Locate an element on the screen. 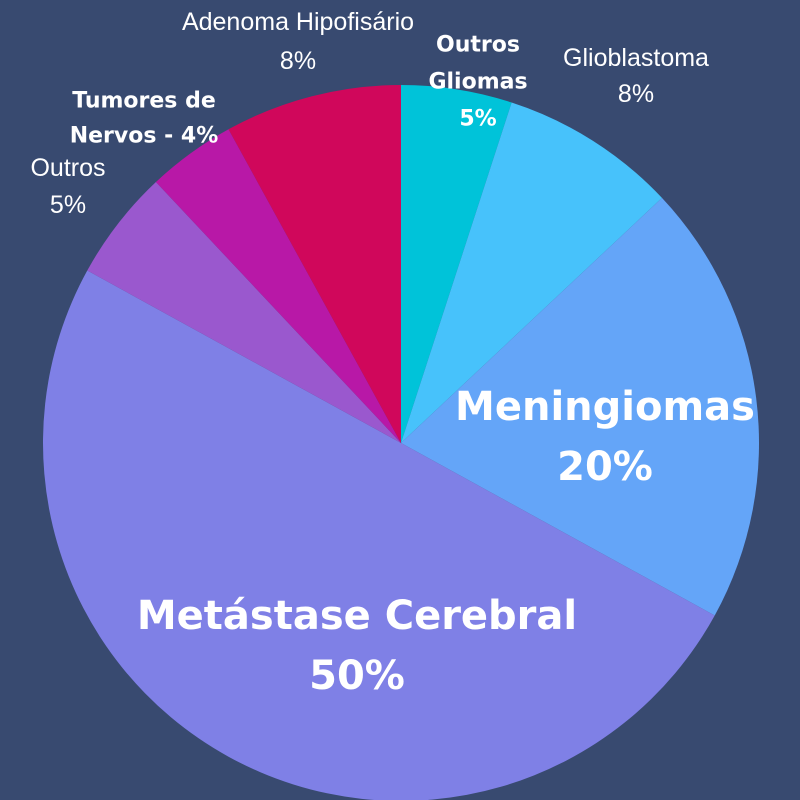 This screenshot has height=800, width=800. pie-slice-adenoma-hipofisario is located at coordinates (314, 264).